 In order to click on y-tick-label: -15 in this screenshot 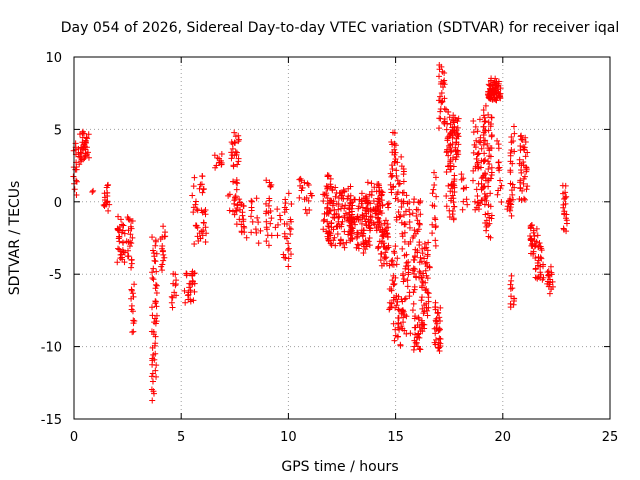, I will do `click(51, 420)`.